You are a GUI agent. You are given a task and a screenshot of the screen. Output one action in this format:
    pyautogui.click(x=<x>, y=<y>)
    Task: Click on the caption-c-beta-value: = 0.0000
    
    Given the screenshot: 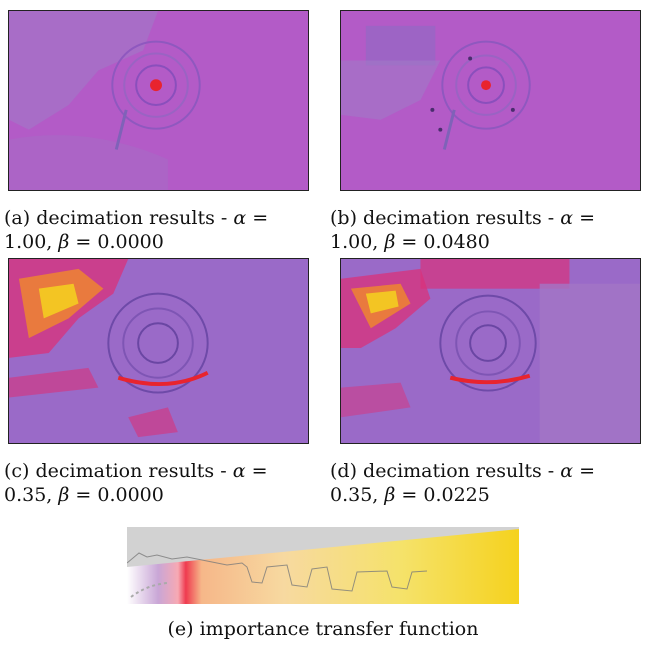 What is the action you would take?
    pyautogui.click(x=116, y=495)
    